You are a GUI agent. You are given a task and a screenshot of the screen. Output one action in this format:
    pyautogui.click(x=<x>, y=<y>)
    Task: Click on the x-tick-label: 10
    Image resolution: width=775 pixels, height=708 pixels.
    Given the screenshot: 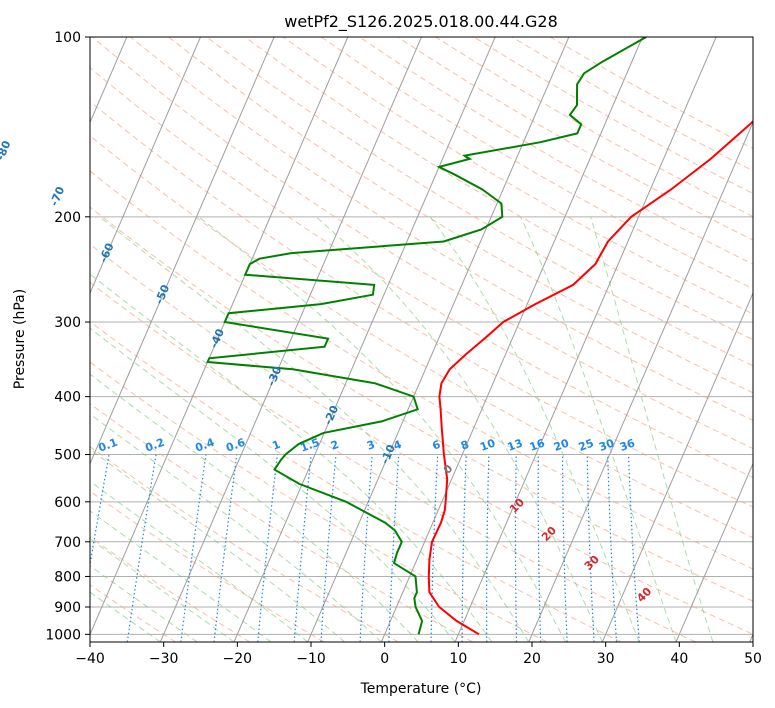 What is the action you would take?
    pyautogui.click(x=458, y=659)
    